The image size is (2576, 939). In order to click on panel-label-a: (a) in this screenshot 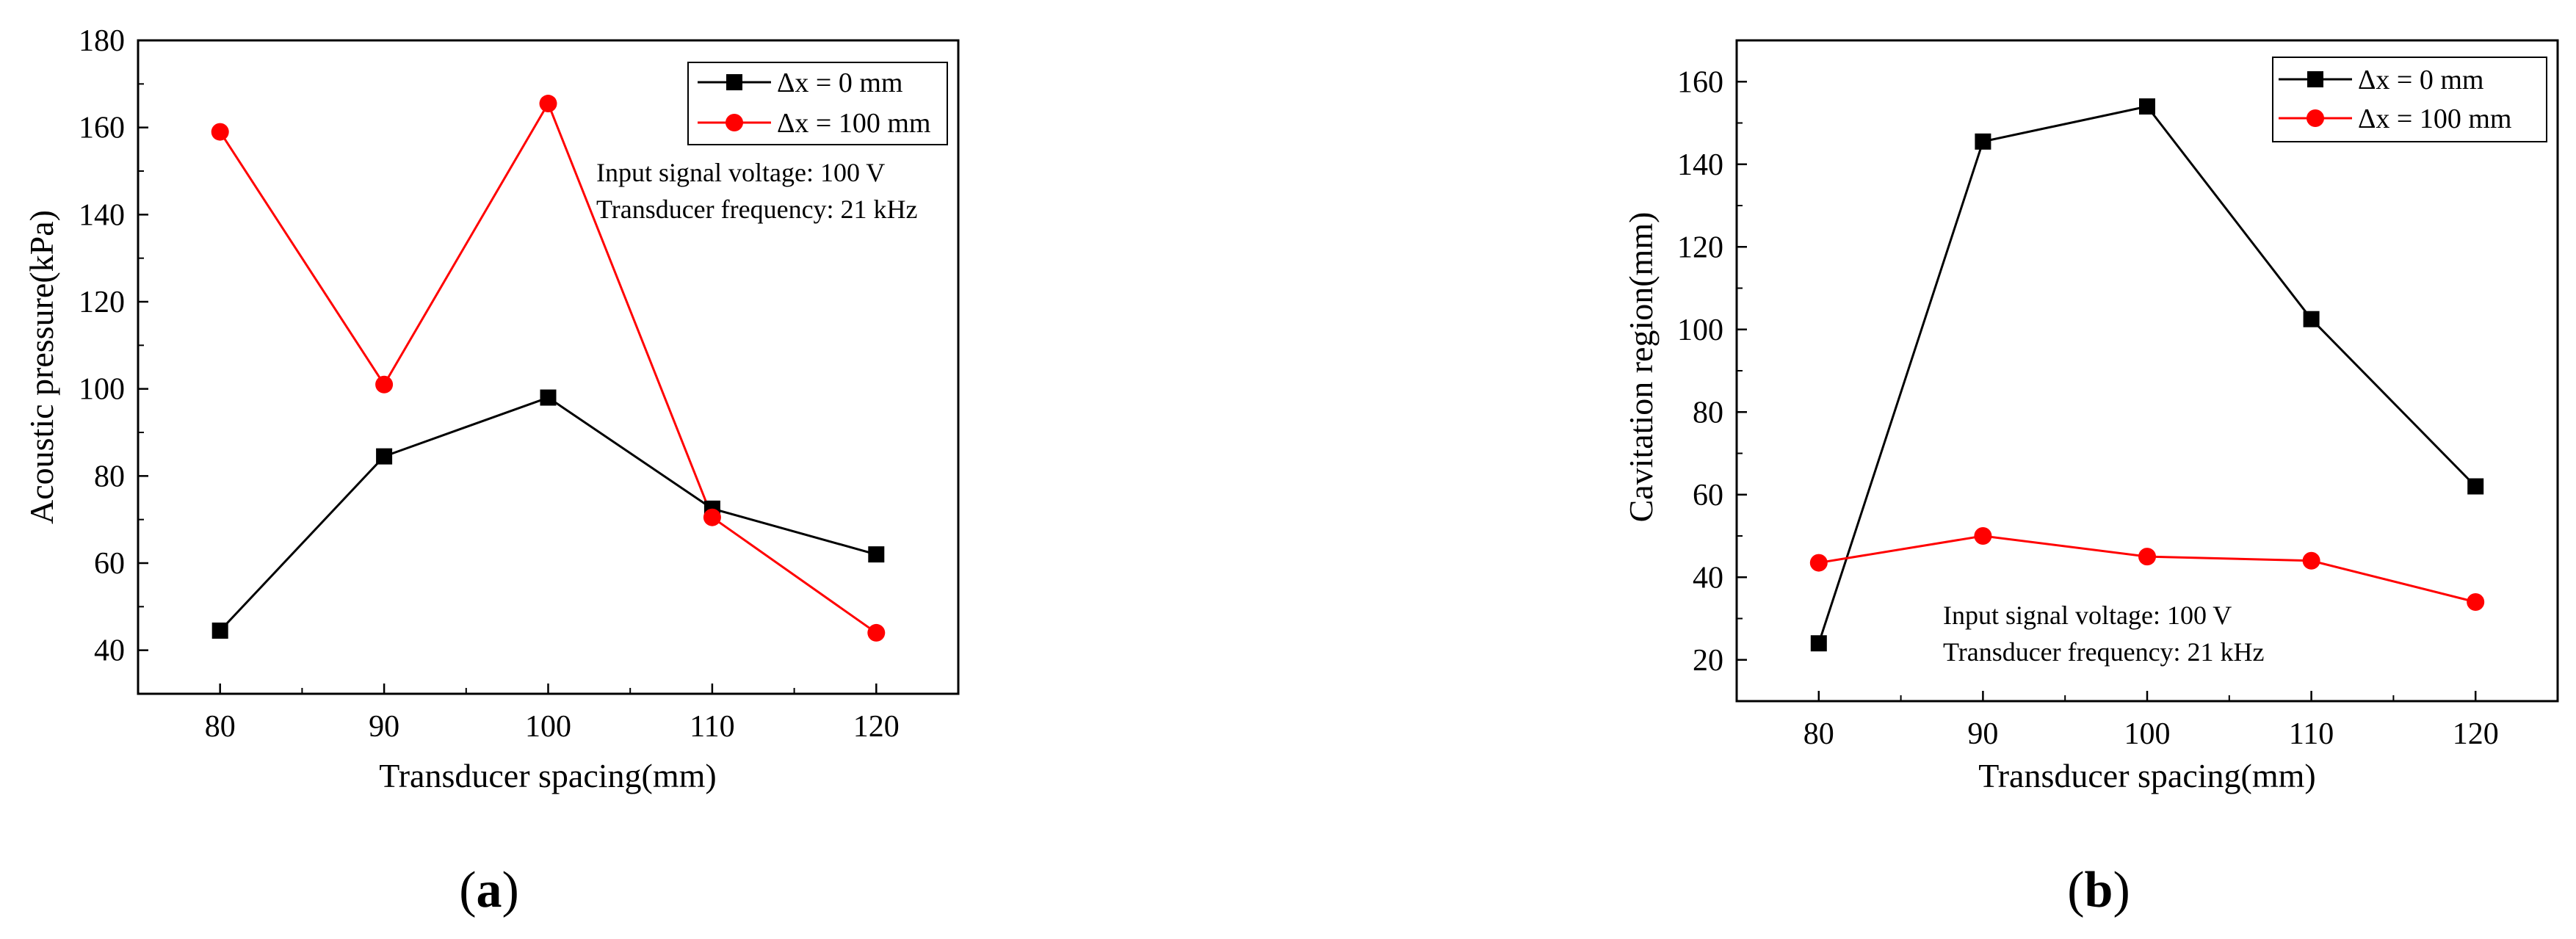, I will do `click(489, 890)`.